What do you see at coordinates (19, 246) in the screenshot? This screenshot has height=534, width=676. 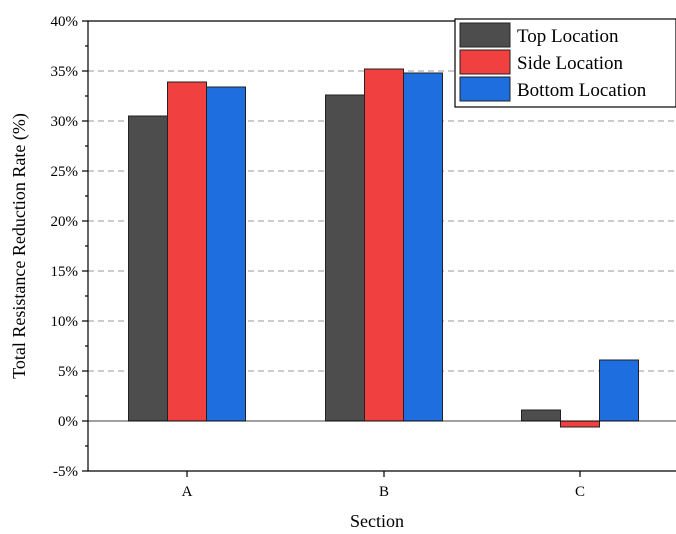 I see `y-axis-title: Total Resistance Reduction Rate (%)` at bounding box center [19, 246].